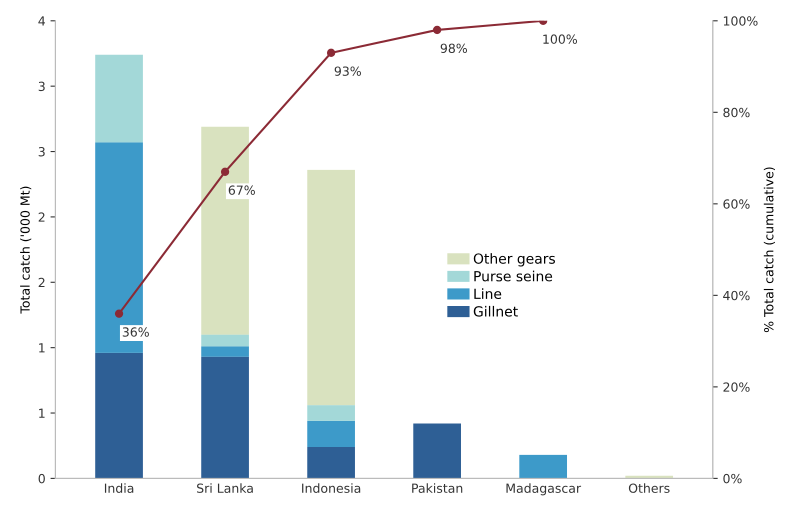 Image resolution: width=792 pixels, height=520 pixels. I want to click on legend-label: Other gears, so click(514, 260).